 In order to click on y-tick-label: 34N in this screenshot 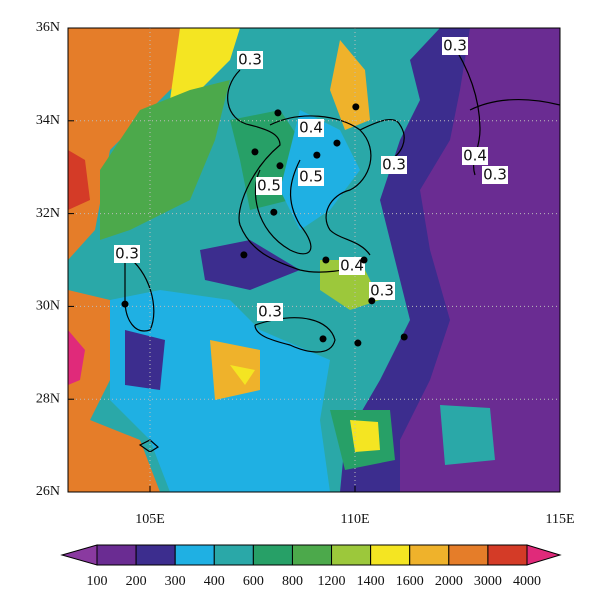, I will do `click(48, 120)`.